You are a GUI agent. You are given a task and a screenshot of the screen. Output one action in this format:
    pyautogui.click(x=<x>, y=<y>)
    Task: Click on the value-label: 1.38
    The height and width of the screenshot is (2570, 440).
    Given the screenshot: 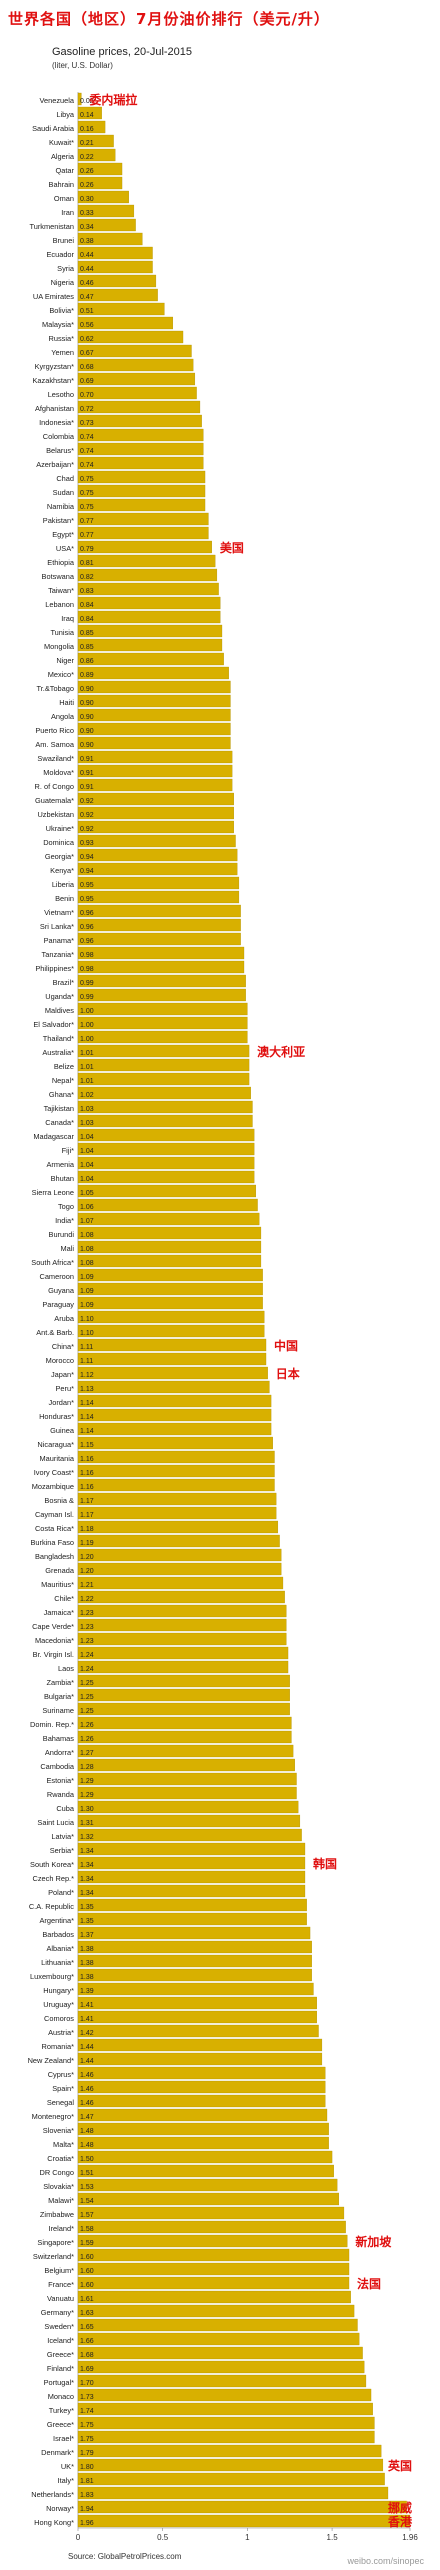 What is the action you would take?
    pyautogui.click(x=87, y=1963)
    